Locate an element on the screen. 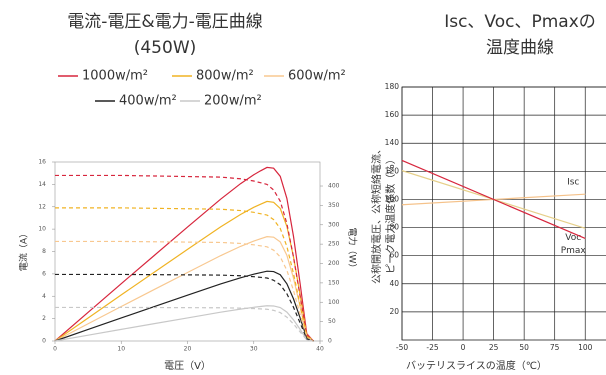 This screenshot has height=375, width=606. y2-tick-label: 350 is located at coordinates (334, 205).